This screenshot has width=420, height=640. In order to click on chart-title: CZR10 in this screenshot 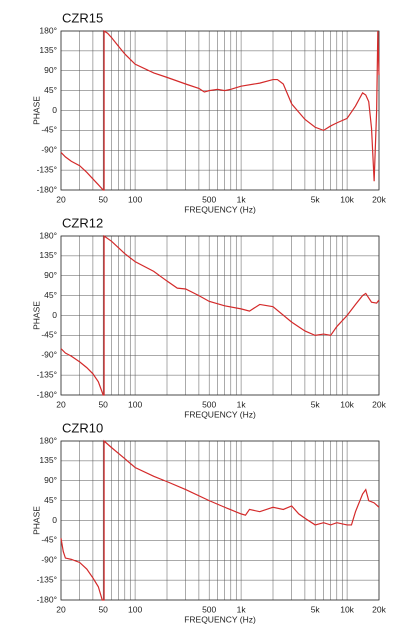, I will do `click(82, 427)`.